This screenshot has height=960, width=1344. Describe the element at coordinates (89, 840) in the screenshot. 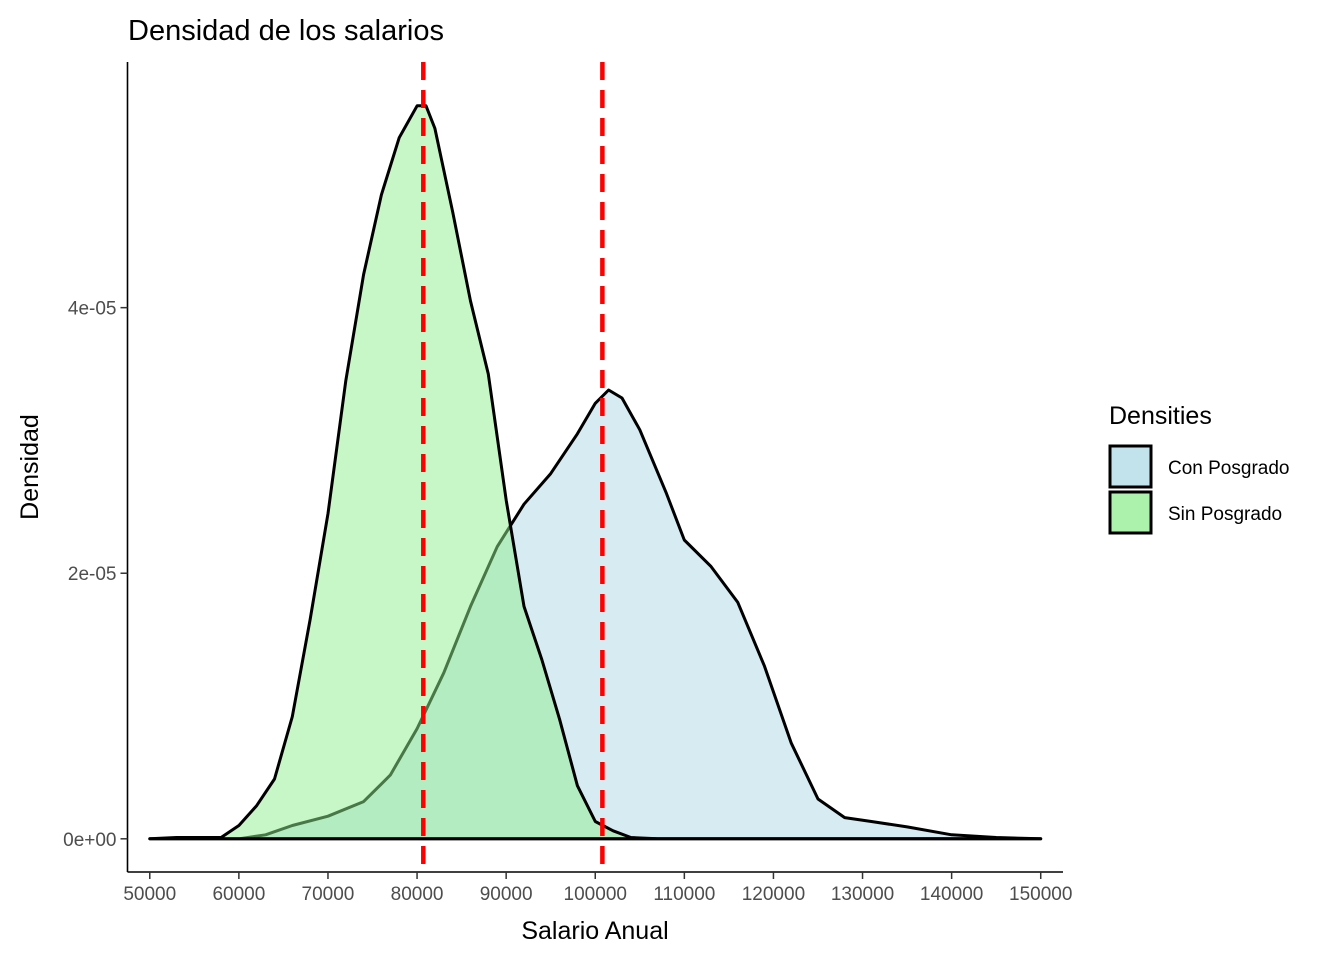

I see `y-tick-label: 0e+00` at that location.